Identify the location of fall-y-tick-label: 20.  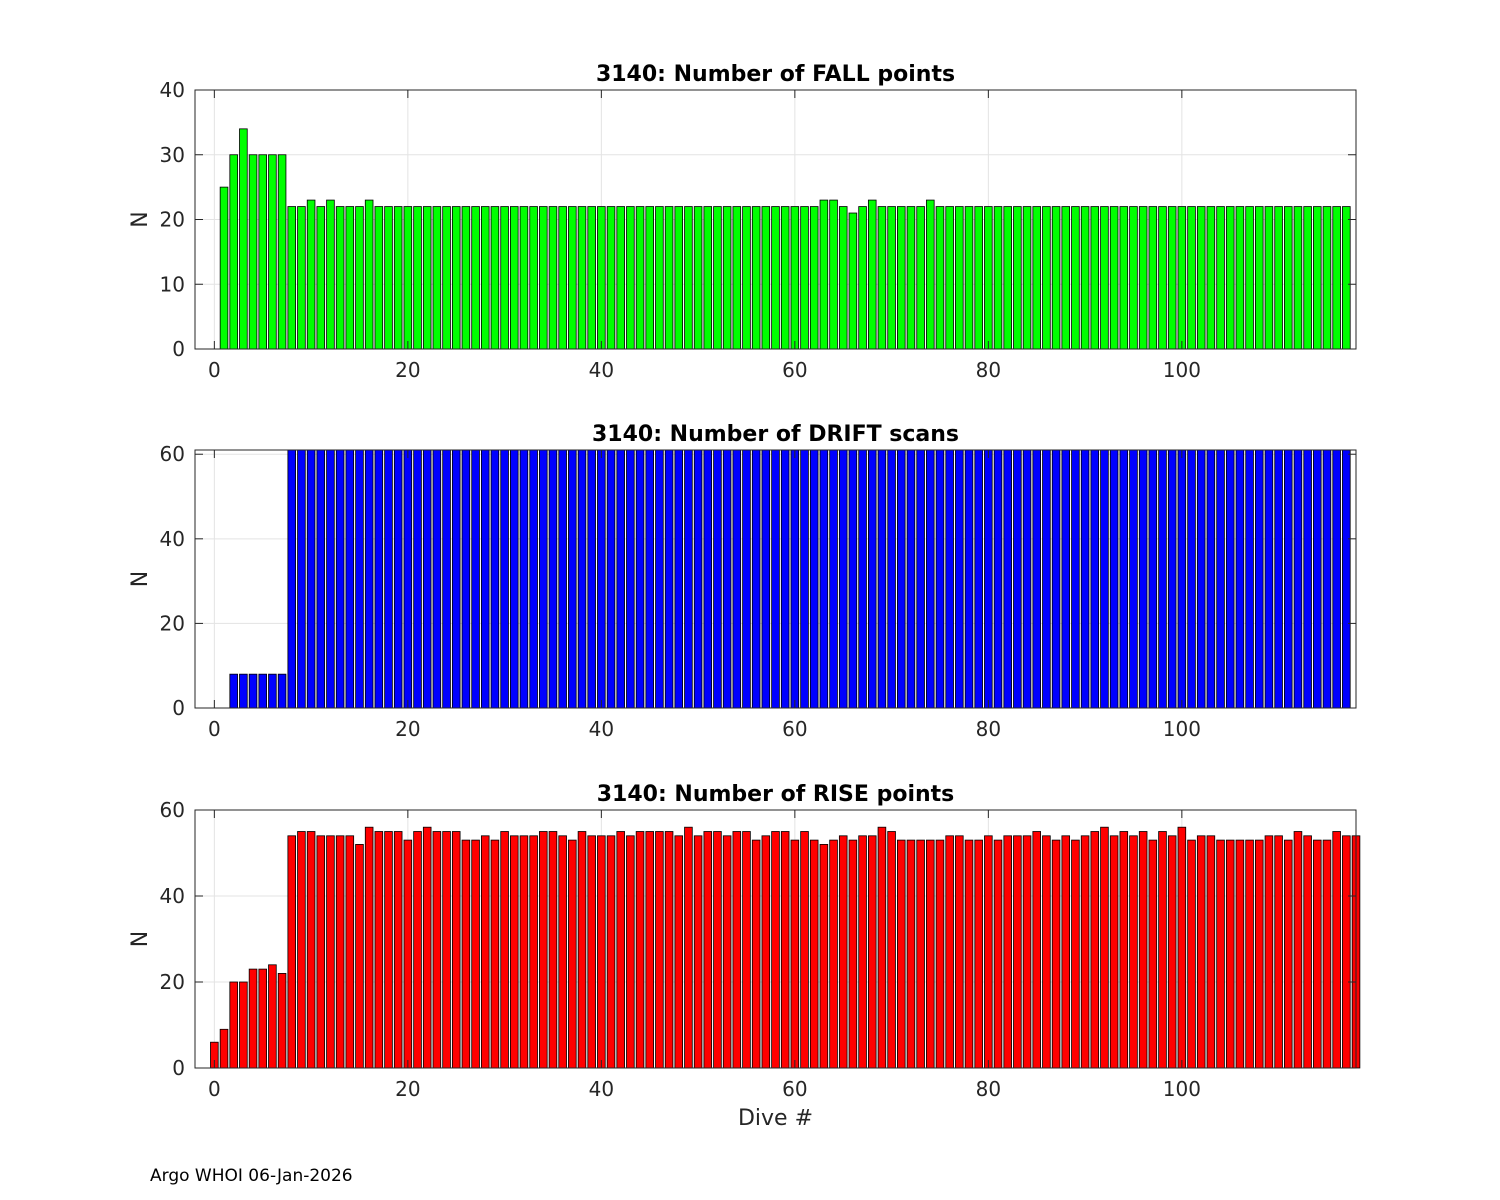
(172, 220).